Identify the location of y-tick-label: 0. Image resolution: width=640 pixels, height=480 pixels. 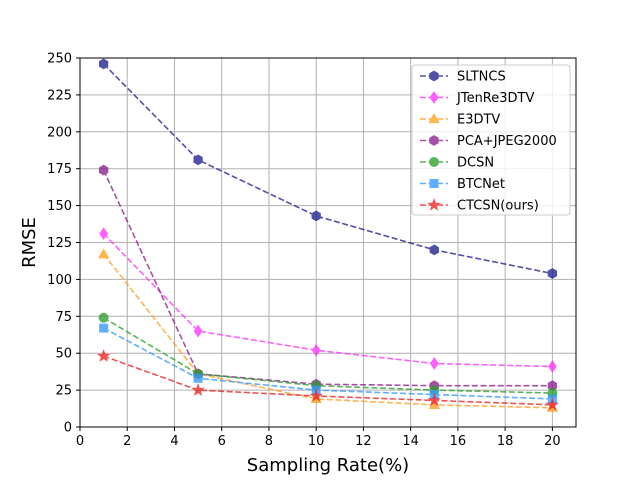
(68, 428).